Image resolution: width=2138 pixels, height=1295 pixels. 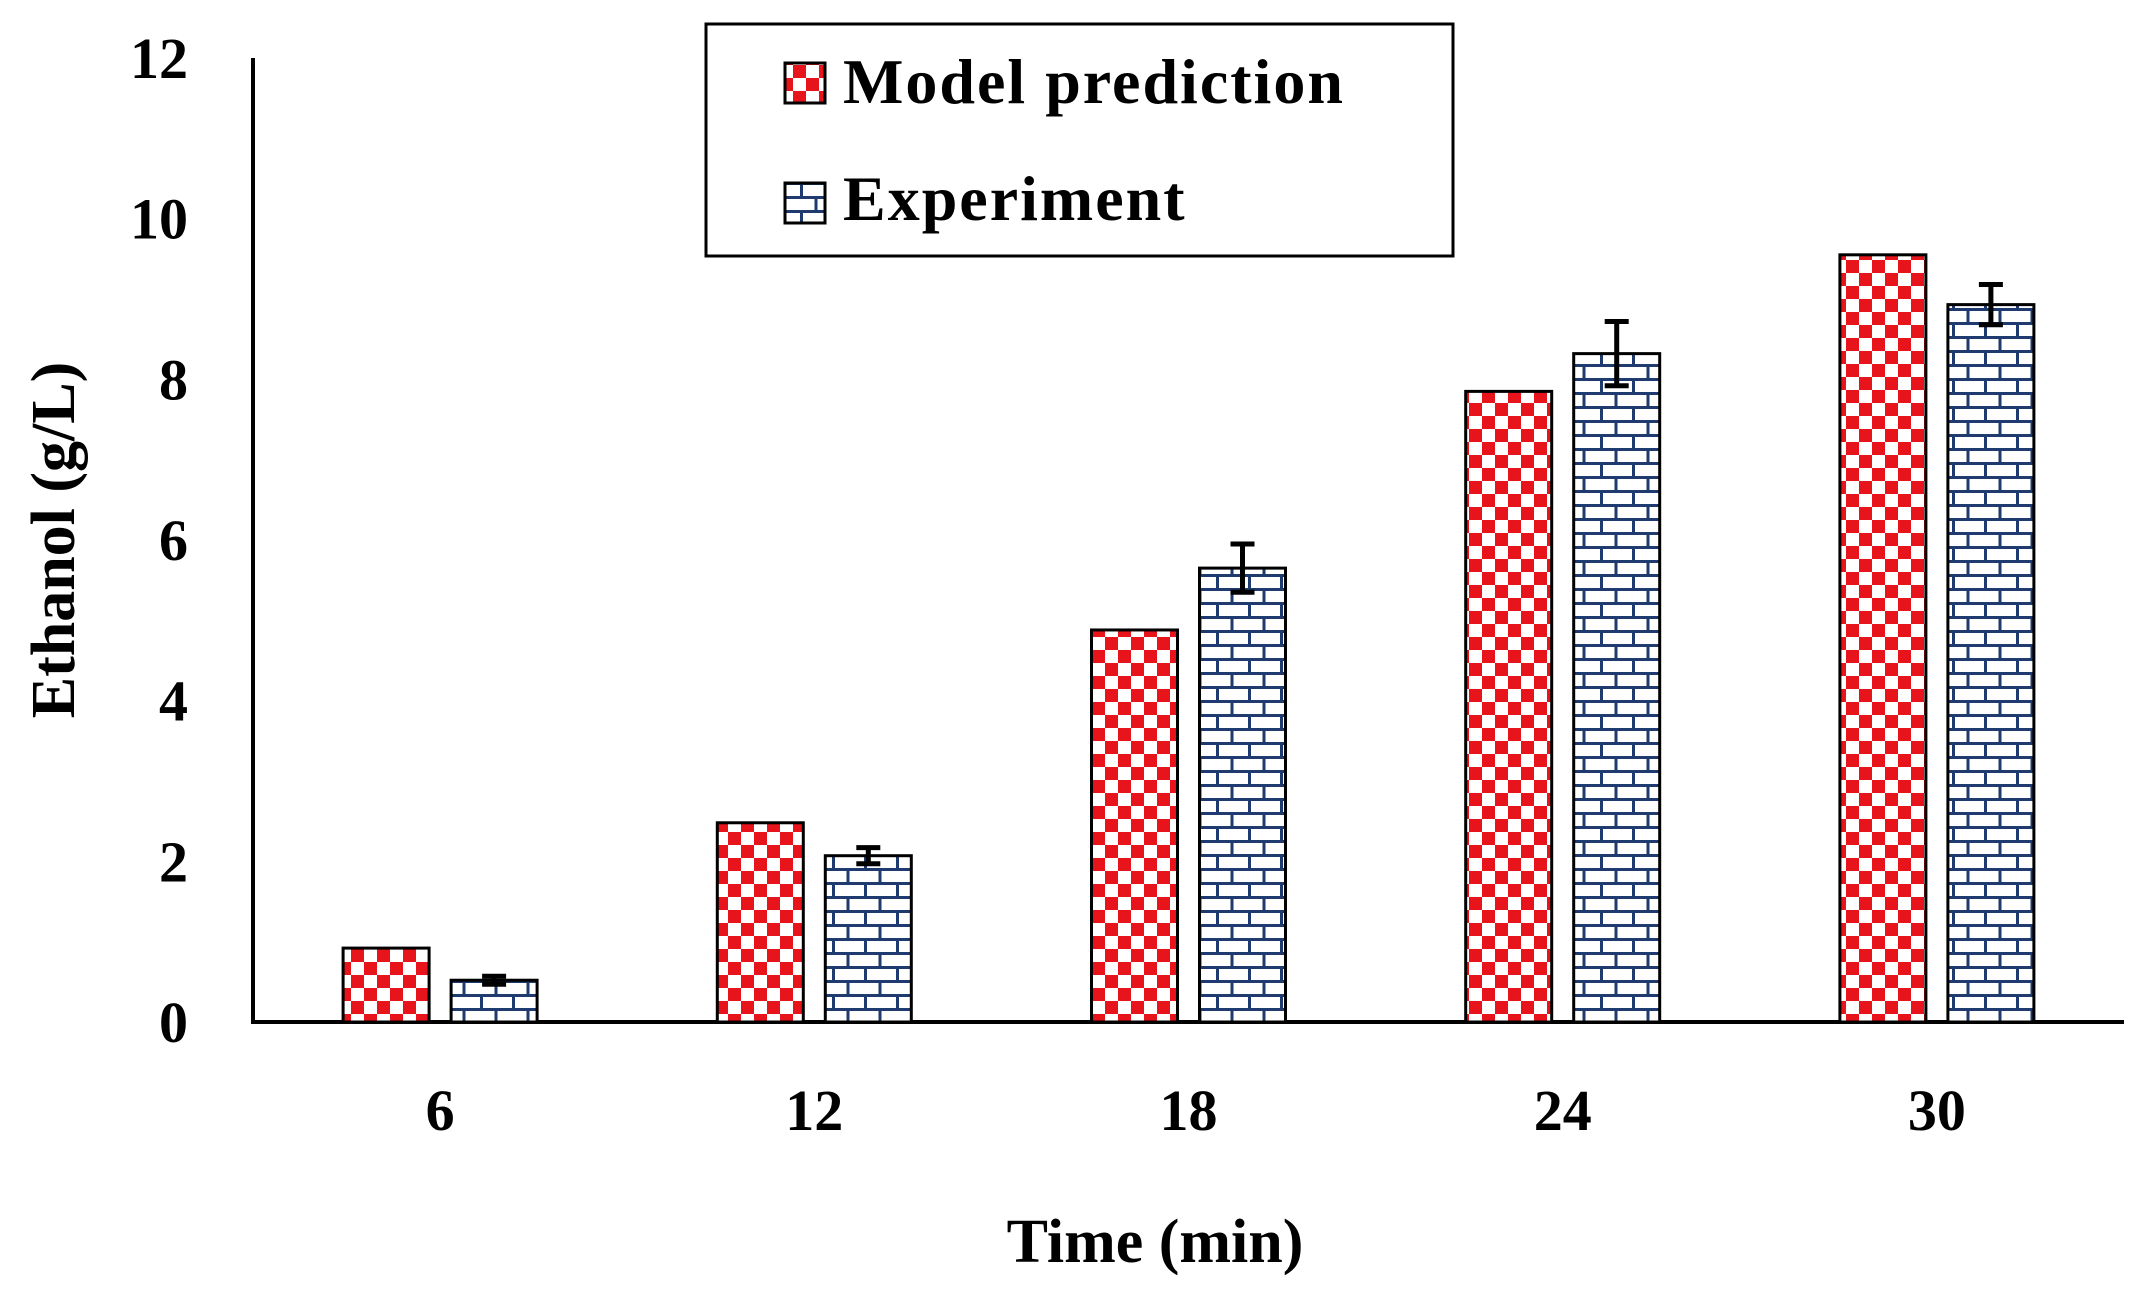 What do you see at coordinates (159, 58) in the screenshot?
I see `y-tick-label: 12` at bounding box center [159, 58].